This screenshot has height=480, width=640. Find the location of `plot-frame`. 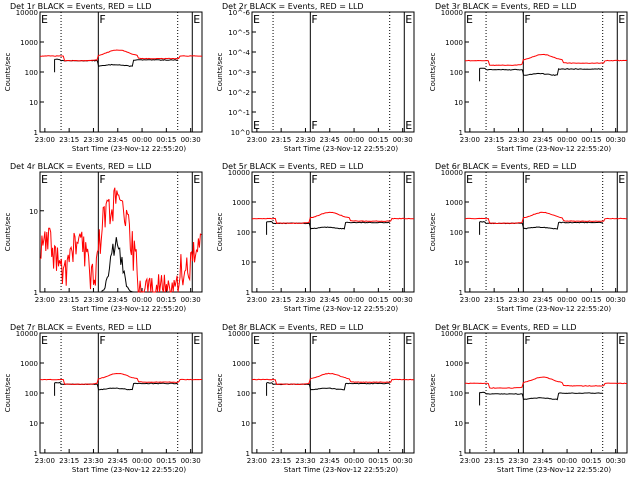

plot-frame is located at coordinates (121, 232).